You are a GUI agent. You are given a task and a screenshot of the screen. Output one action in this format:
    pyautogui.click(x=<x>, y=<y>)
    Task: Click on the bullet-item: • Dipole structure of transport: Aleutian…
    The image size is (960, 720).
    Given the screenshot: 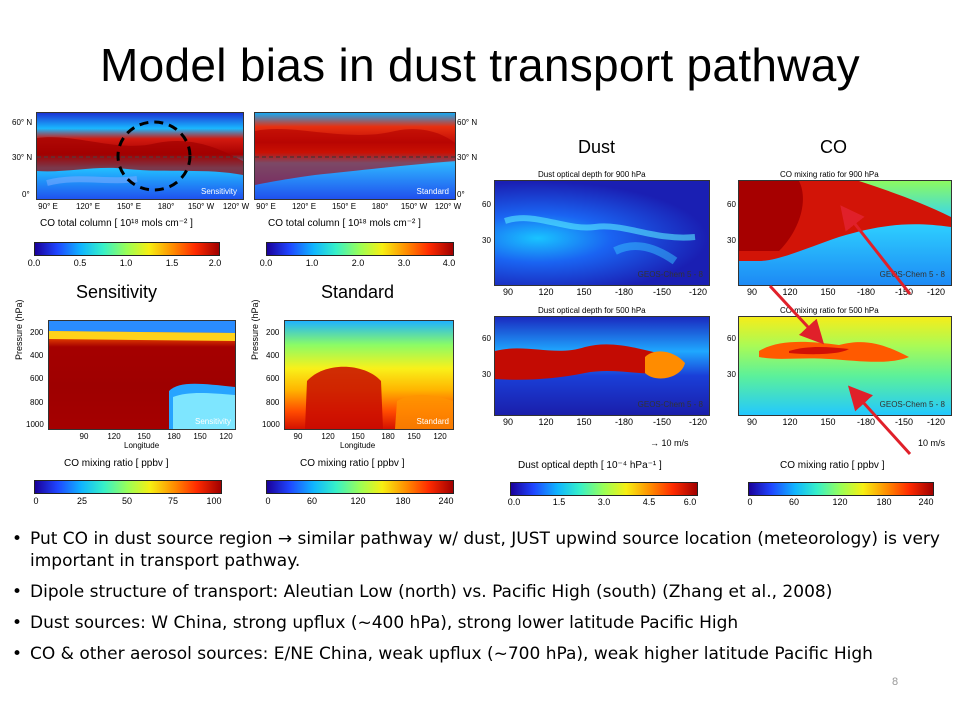 What is the action you would take?
    pyautogui.click(x=422, y=592)
    